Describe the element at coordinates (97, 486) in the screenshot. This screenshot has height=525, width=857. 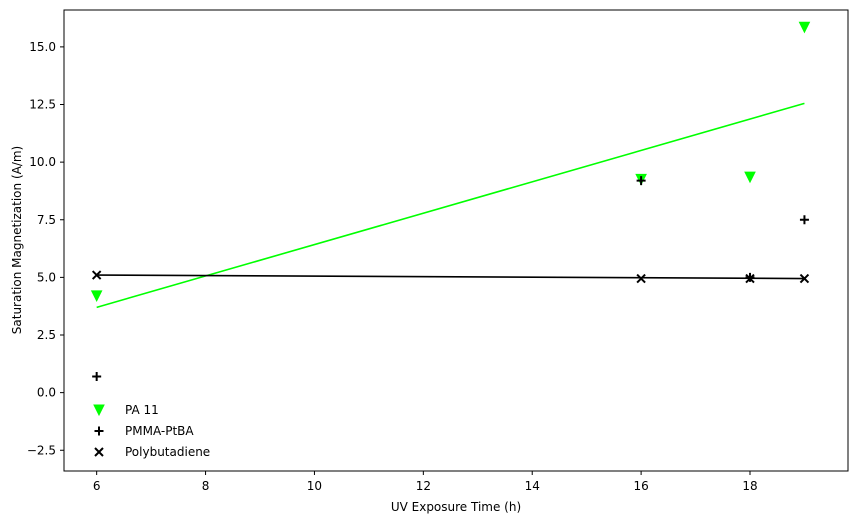
I see `x-tick-label: 6` at that location.